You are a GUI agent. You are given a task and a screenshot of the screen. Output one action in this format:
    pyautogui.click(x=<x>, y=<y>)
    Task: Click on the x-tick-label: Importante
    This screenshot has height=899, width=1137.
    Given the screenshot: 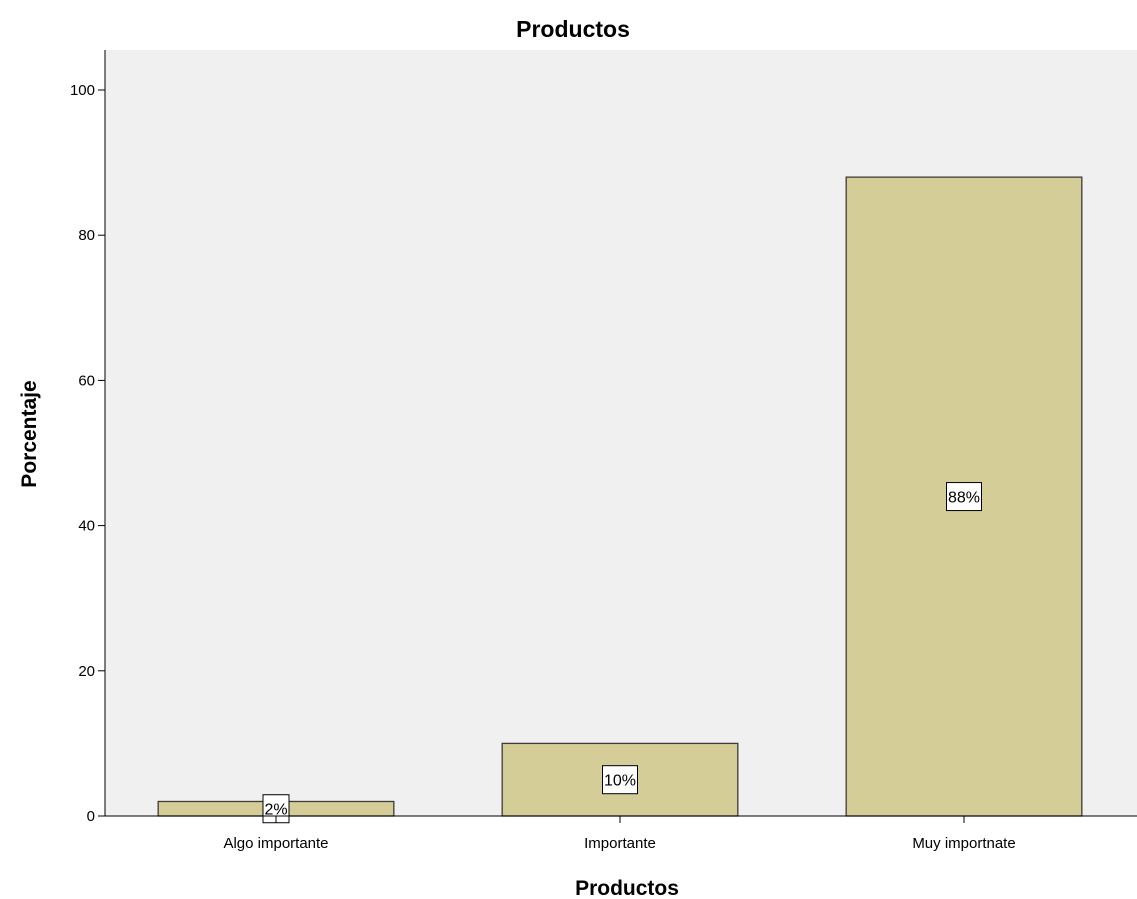 What is the action you would take?
    pyautogui.click(x=620, y=843)
    